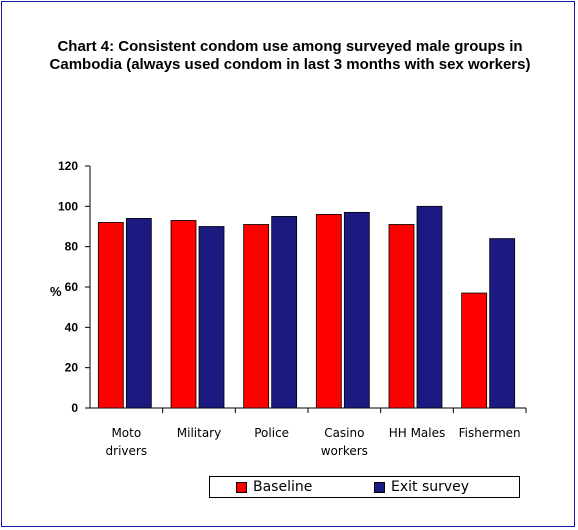  What do you see at coordinates (271, 433) in the screenshot?
I see `x-tick-label: Police` at bounding box center [271, 433].